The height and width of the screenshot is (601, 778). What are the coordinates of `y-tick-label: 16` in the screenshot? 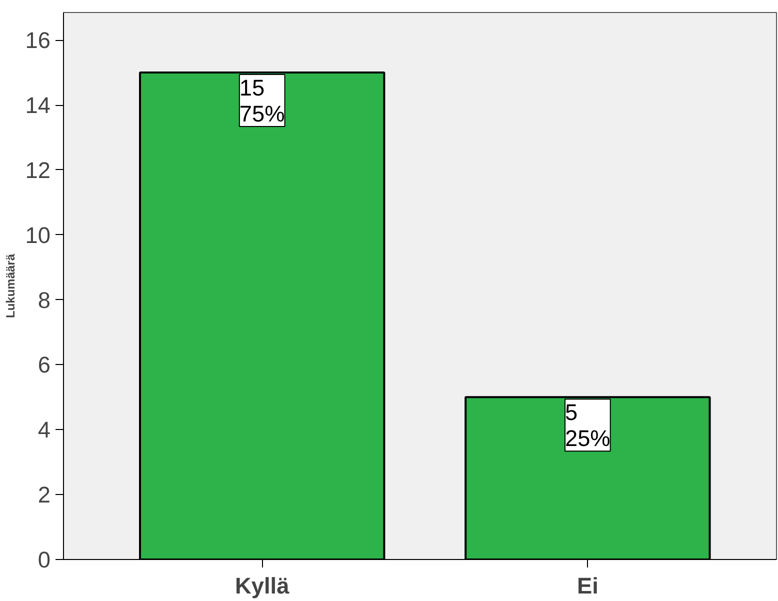 It's located at (37, 40).